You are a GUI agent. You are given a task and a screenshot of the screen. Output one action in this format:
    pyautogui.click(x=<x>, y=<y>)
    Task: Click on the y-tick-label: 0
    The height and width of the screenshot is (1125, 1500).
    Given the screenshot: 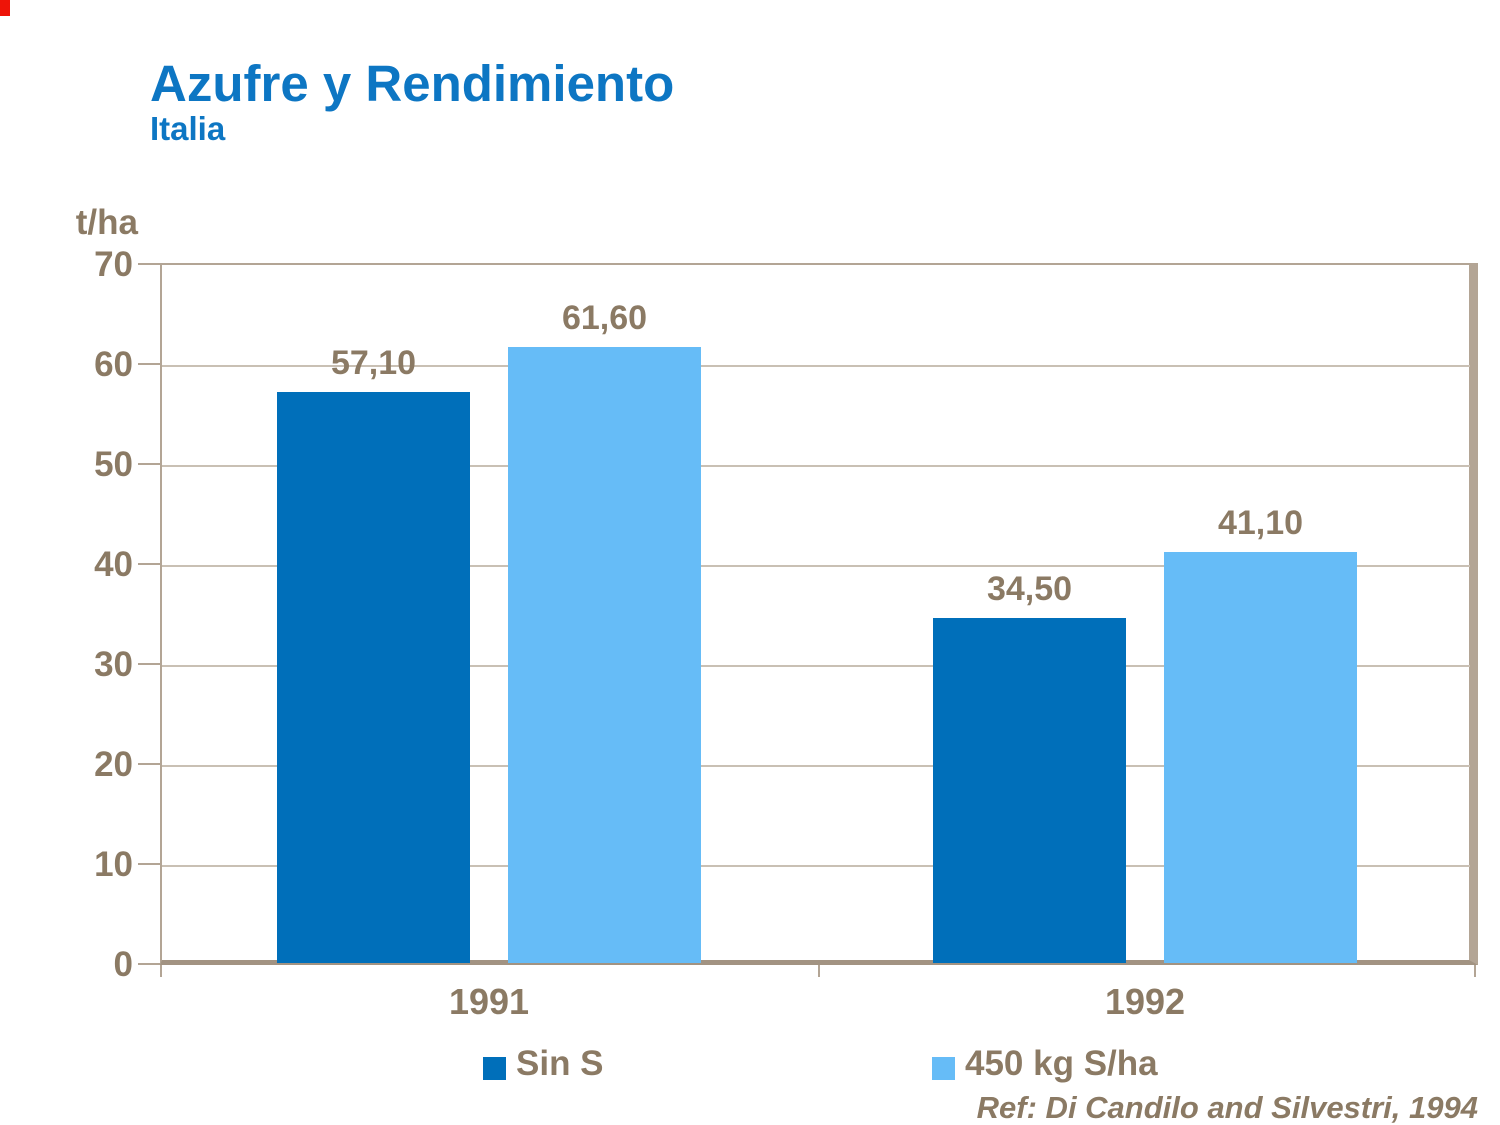 What is the action you would take?
    pyautogui.click(x=123, y=964)
    